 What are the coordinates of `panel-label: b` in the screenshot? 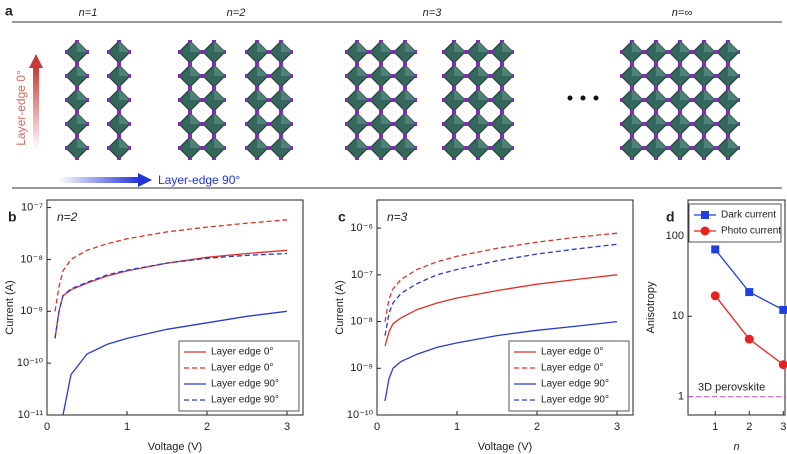 It's located at (12, 217).